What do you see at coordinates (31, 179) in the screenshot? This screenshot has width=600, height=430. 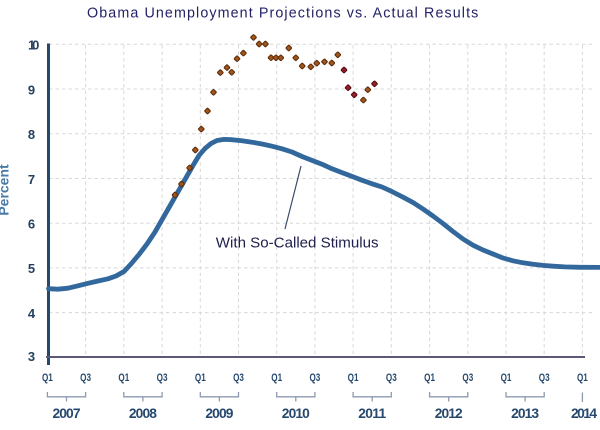 I see `svg-text: 7` at bounding box center [31, 179].